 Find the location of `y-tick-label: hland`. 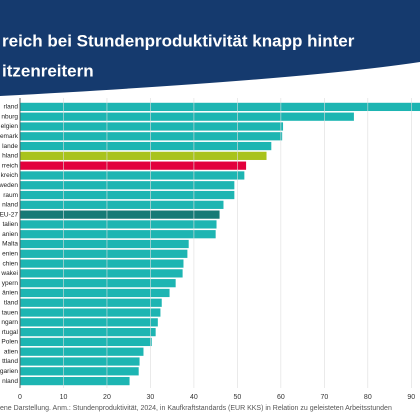

y-tick-label: hland is located at coordinates (10, 156).